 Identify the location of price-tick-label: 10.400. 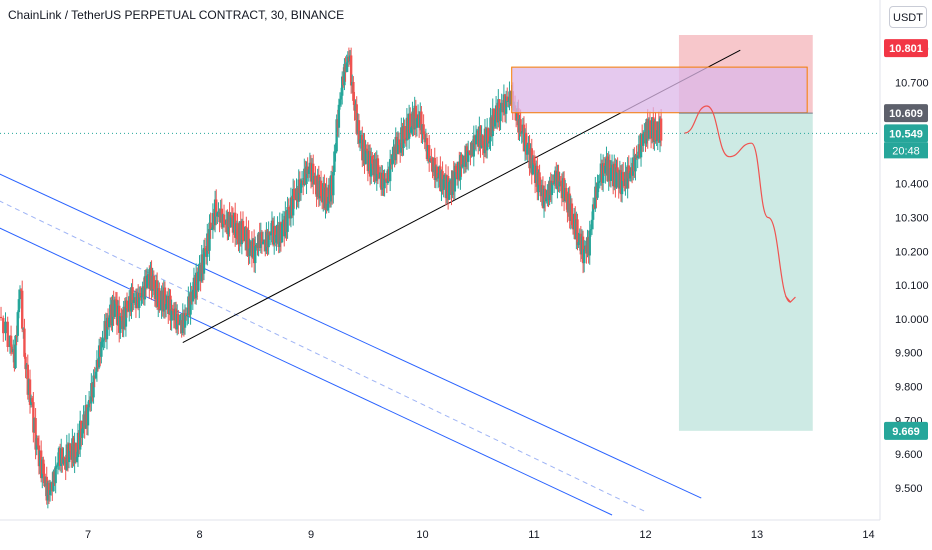
(912, 185).